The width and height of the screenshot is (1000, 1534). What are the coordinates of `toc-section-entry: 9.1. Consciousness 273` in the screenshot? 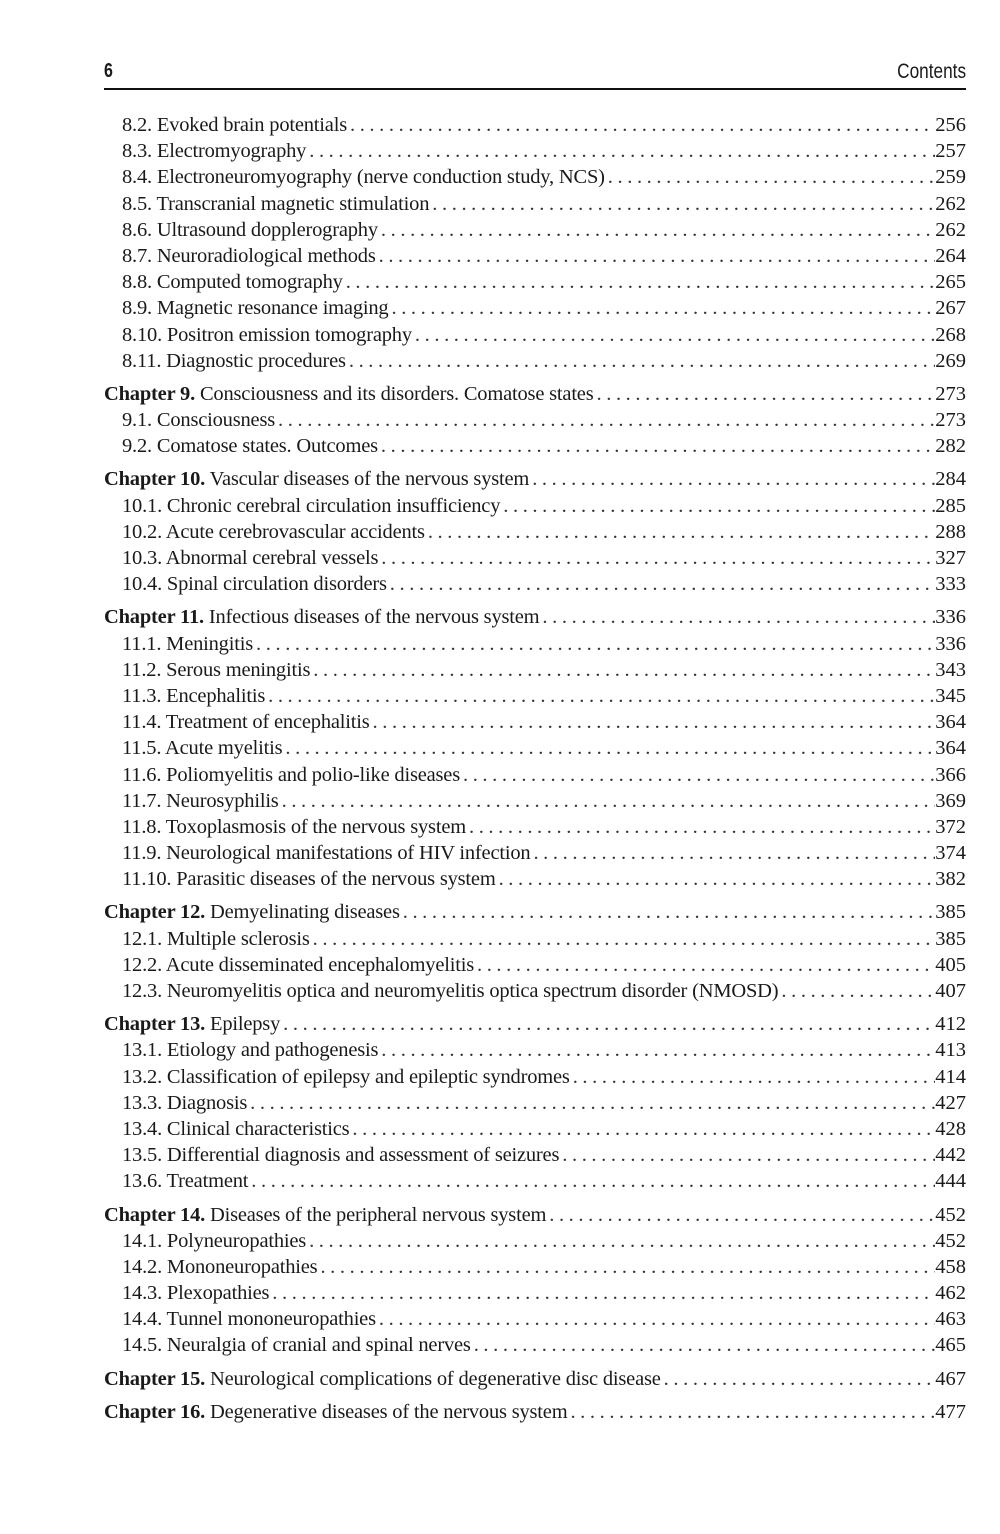 It's located at (535, 420).